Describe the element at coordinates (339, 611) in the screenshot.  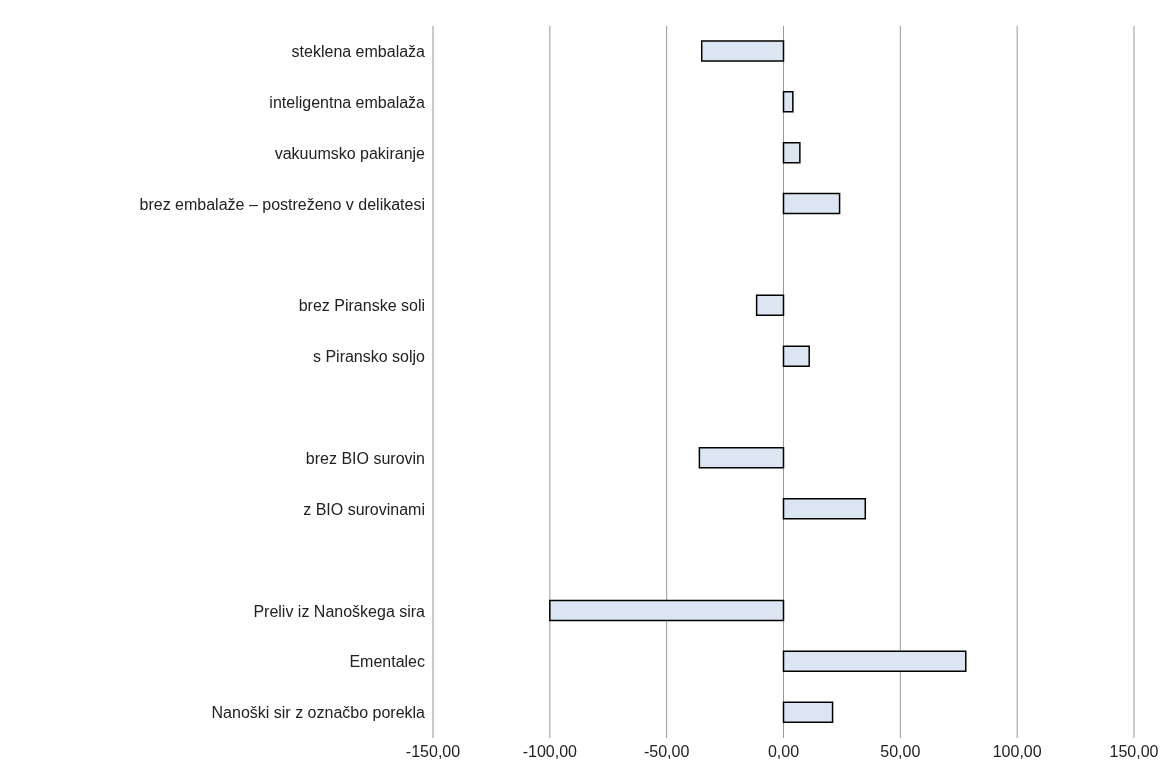
I see `y-tick-label: Preliv iz Nanoškega sira` at that location.